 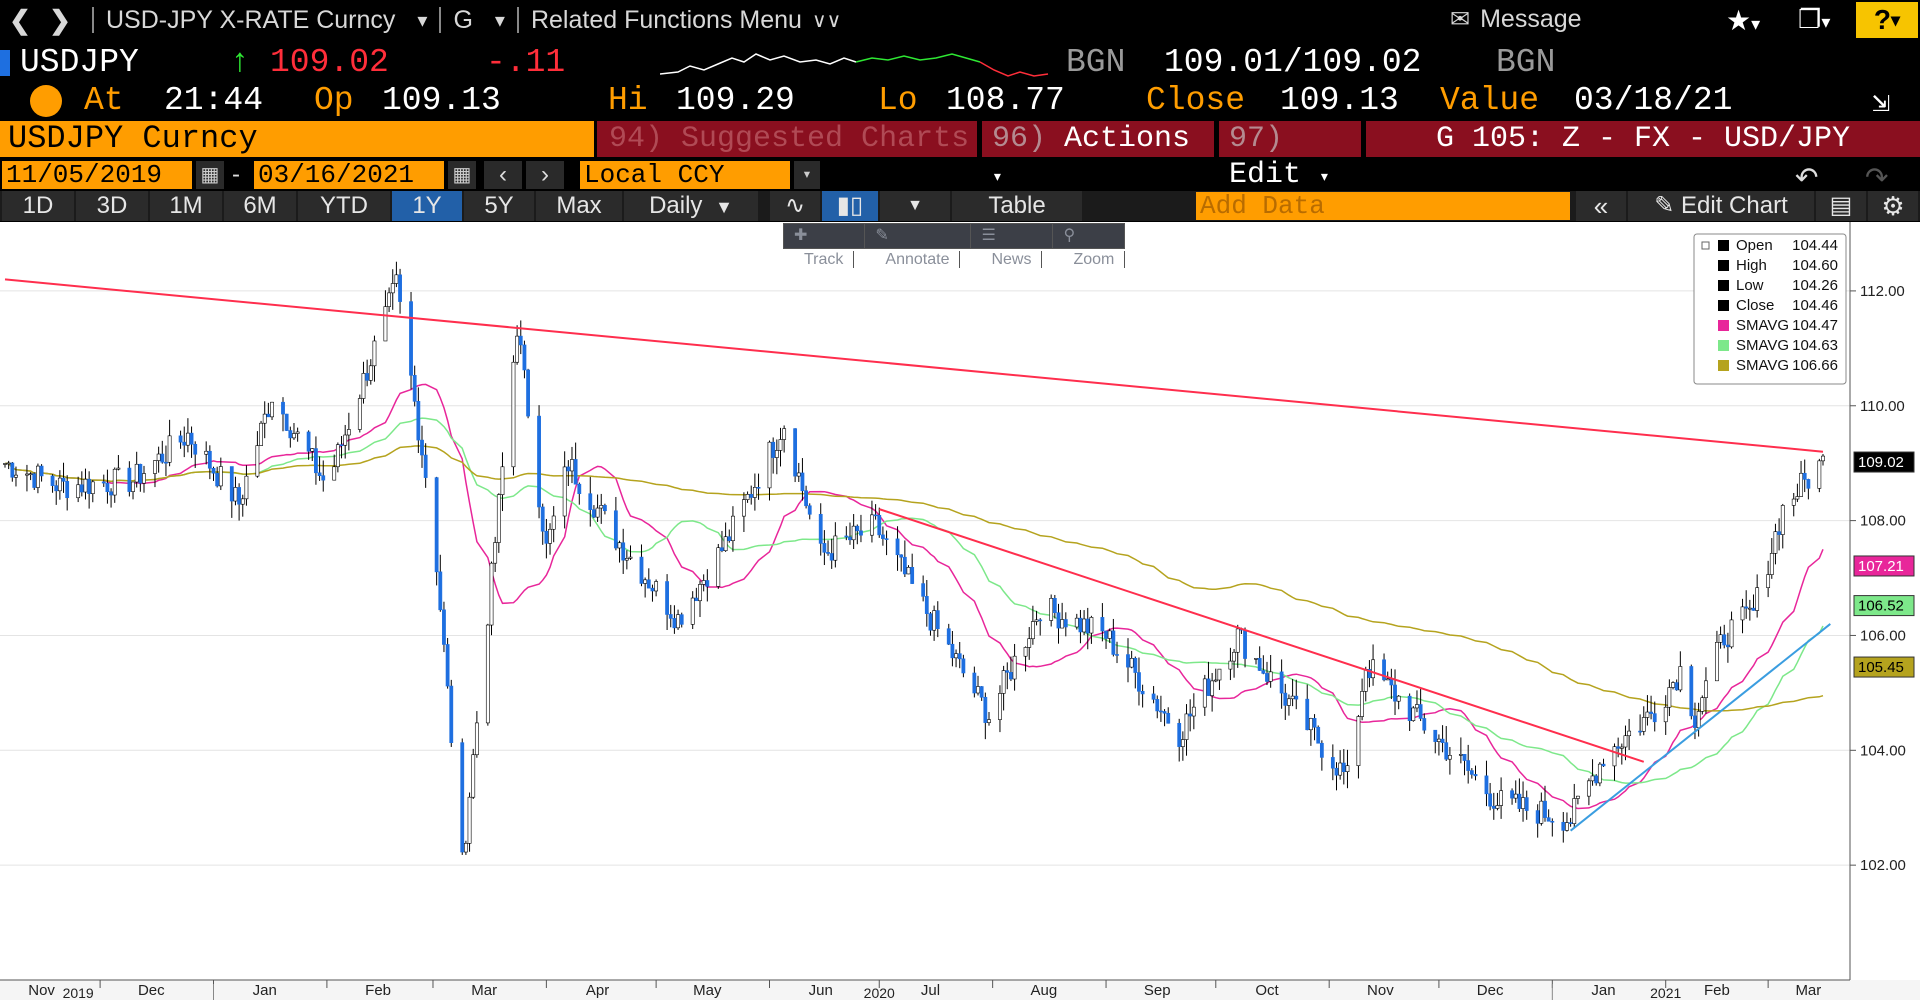 What do you see at coordinates (915, 206) in the screenshot?
I see `chart-type-dropdown-icon: ▼` at bounding box center [915, 206].